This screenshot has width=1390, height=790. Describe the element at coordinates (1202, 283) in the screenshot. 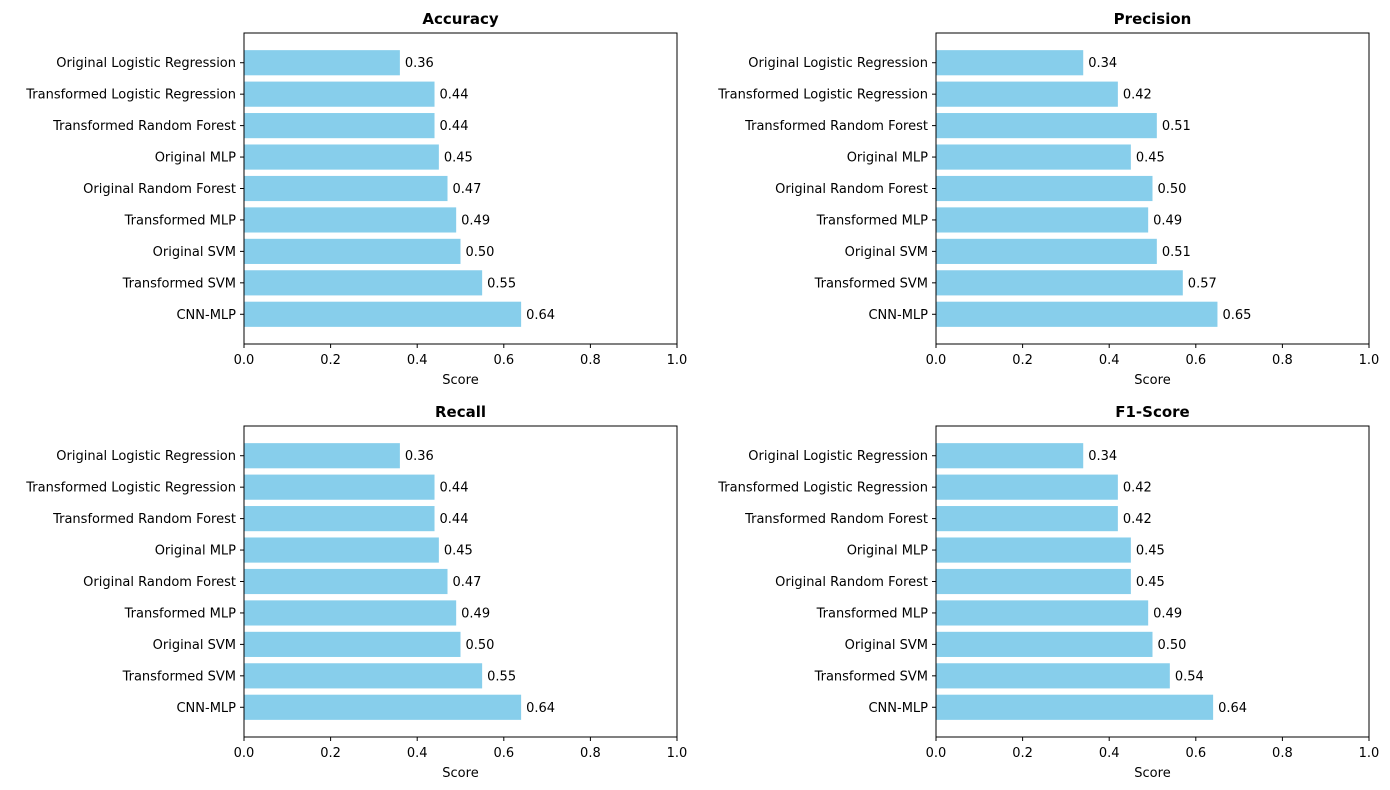

I see `bar-value-label: 0.57` at that location.